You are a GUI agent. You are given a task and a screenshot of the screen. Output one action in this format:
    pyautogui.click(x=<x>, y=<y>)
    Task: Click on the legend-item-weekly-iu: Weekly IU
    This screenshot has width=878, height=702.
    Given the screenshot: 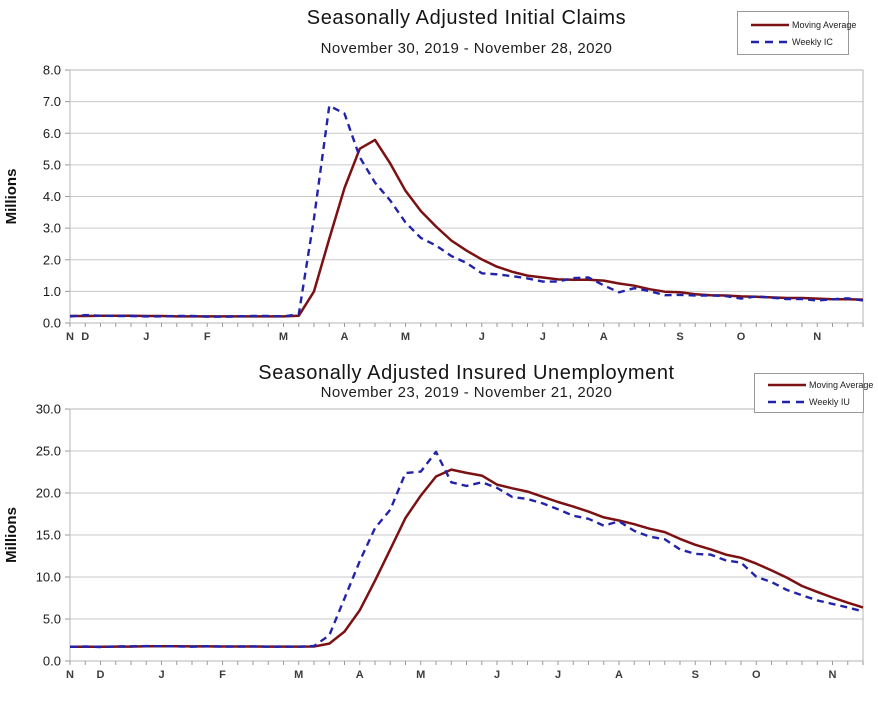 What is the action you would take?
    pyautogui.click(x=812, y=402)
    